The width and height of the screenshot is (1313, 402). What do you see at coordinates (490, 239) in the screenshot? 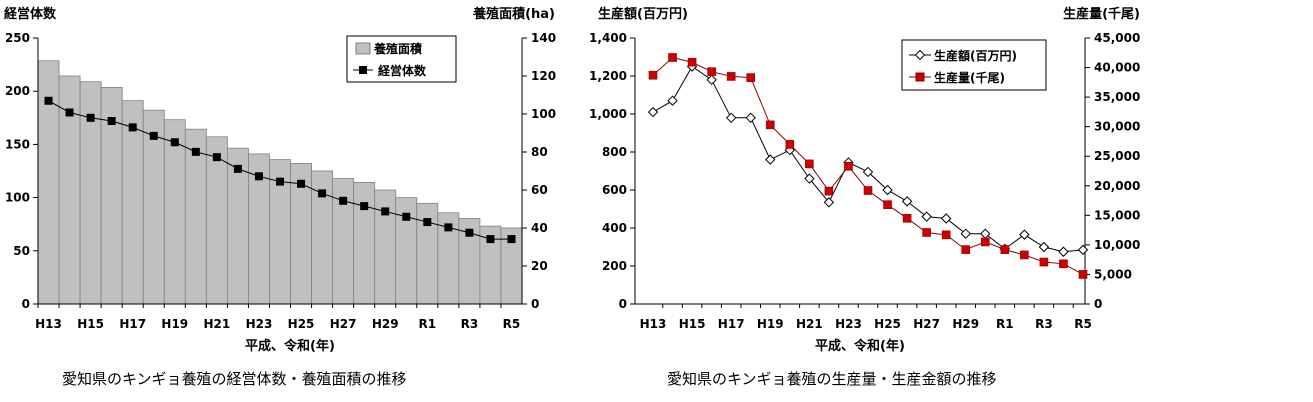
I see `chart1-point-R4` at bounding box center [490, 239].